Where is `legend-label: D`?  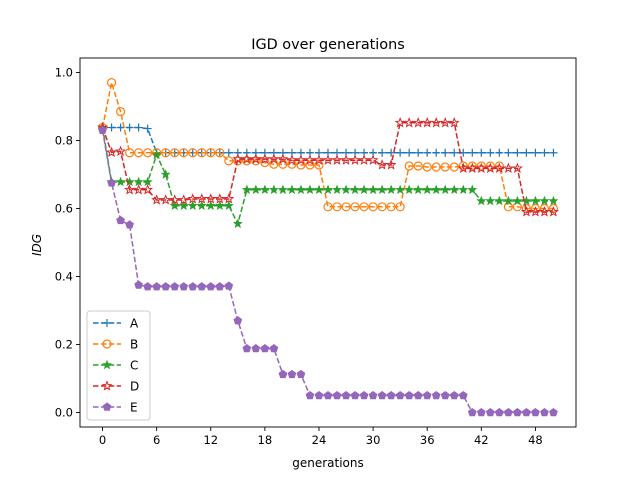 legend-label: D is located at coordinates (134, 387).